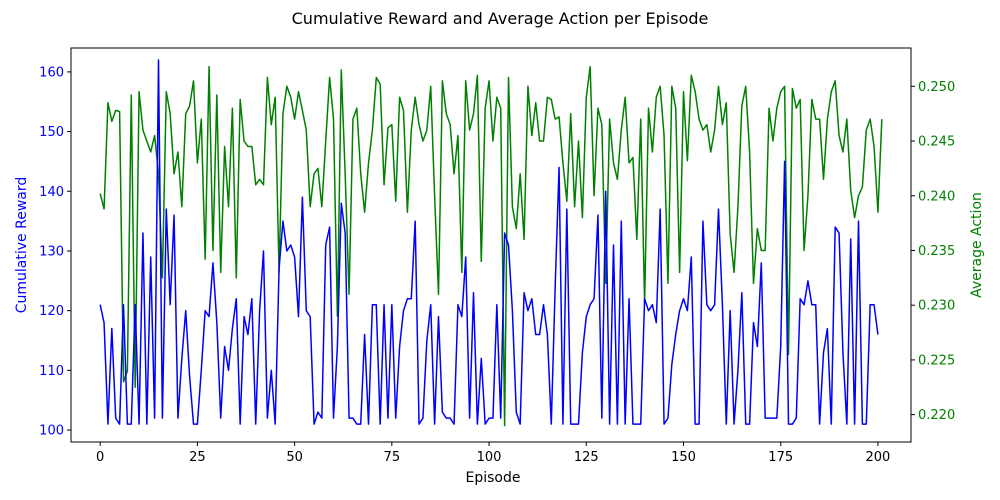 The height and width of the screenshot is (500, 1000). Describe the element at coordinates (780, 457) in the screenshot. I see `x-tick-label: 175` at that location.